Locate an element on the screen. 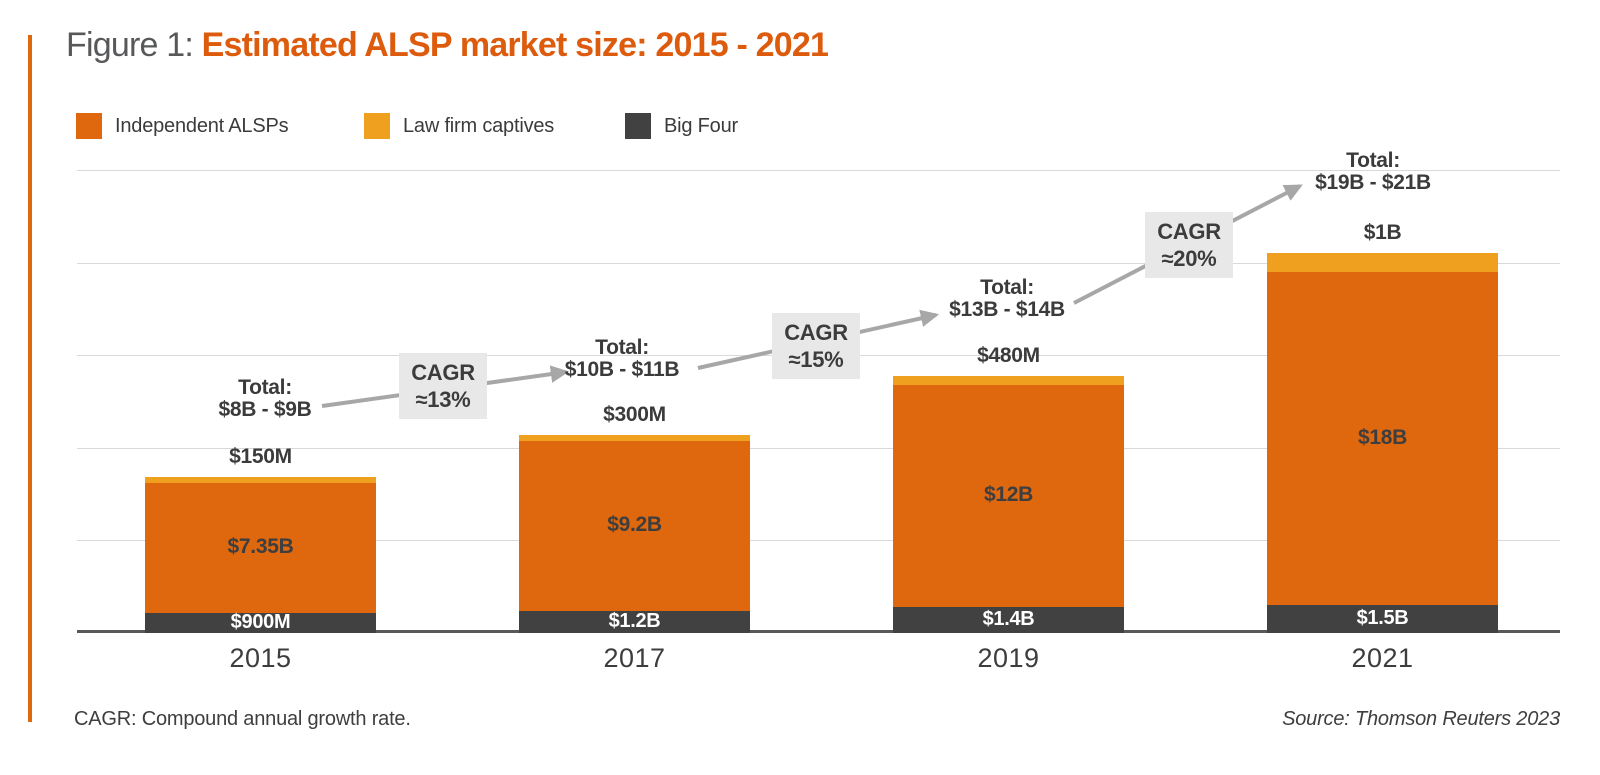 The image size is (1600, 775). legend-item-independent-alsps: Independent ALSPs is located at coordinates (182, 126).